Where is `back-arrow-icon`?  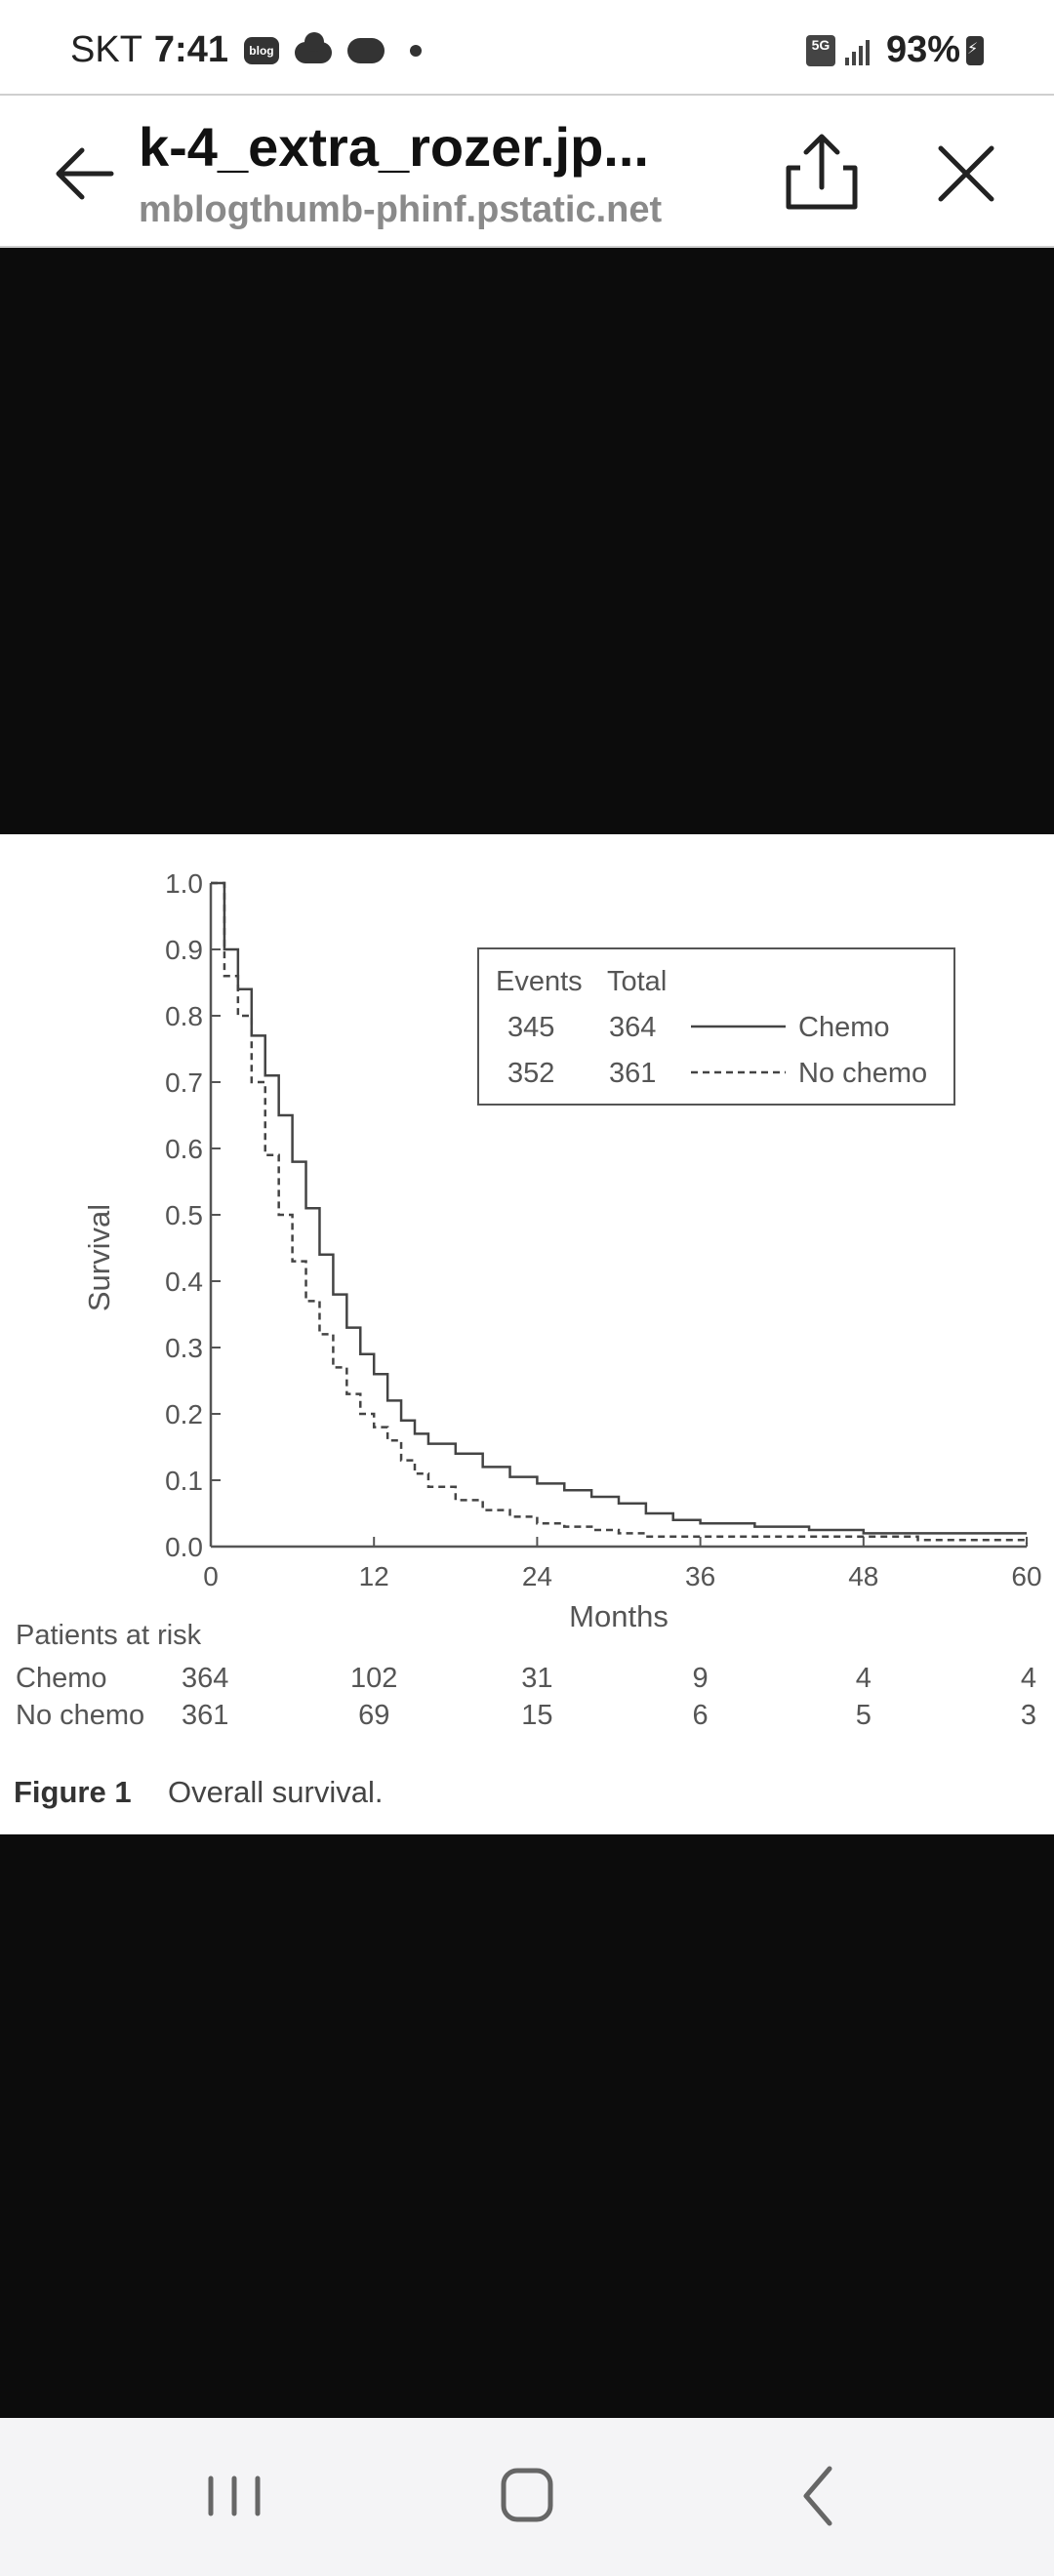
back-arrow-icon is located at coordinates (86, 174).